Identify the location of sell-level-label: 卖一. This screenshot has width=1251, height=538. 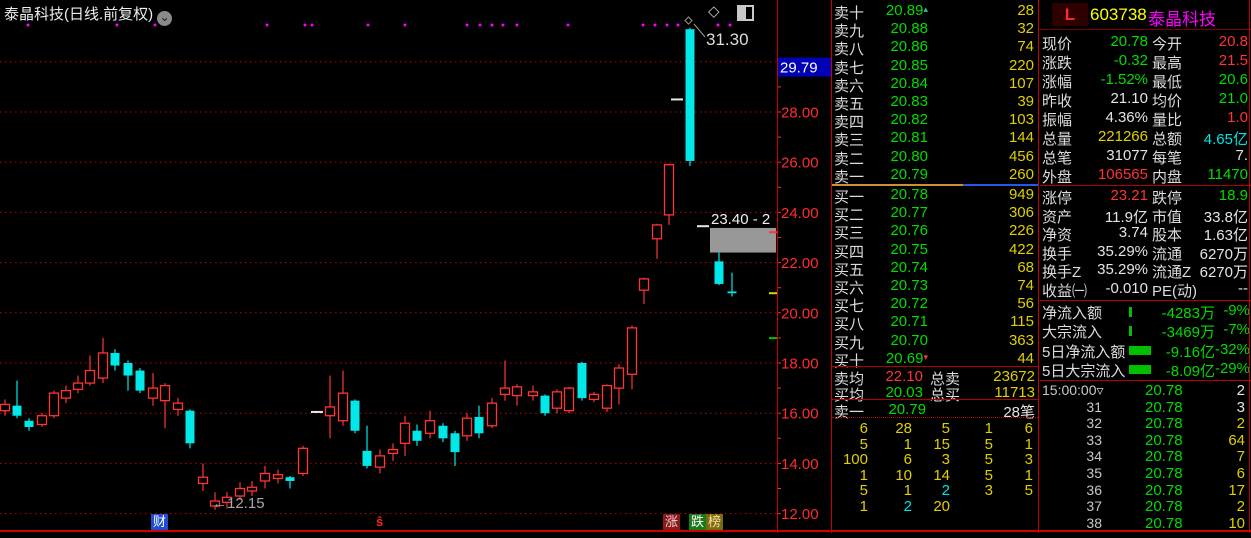
(849, 177).